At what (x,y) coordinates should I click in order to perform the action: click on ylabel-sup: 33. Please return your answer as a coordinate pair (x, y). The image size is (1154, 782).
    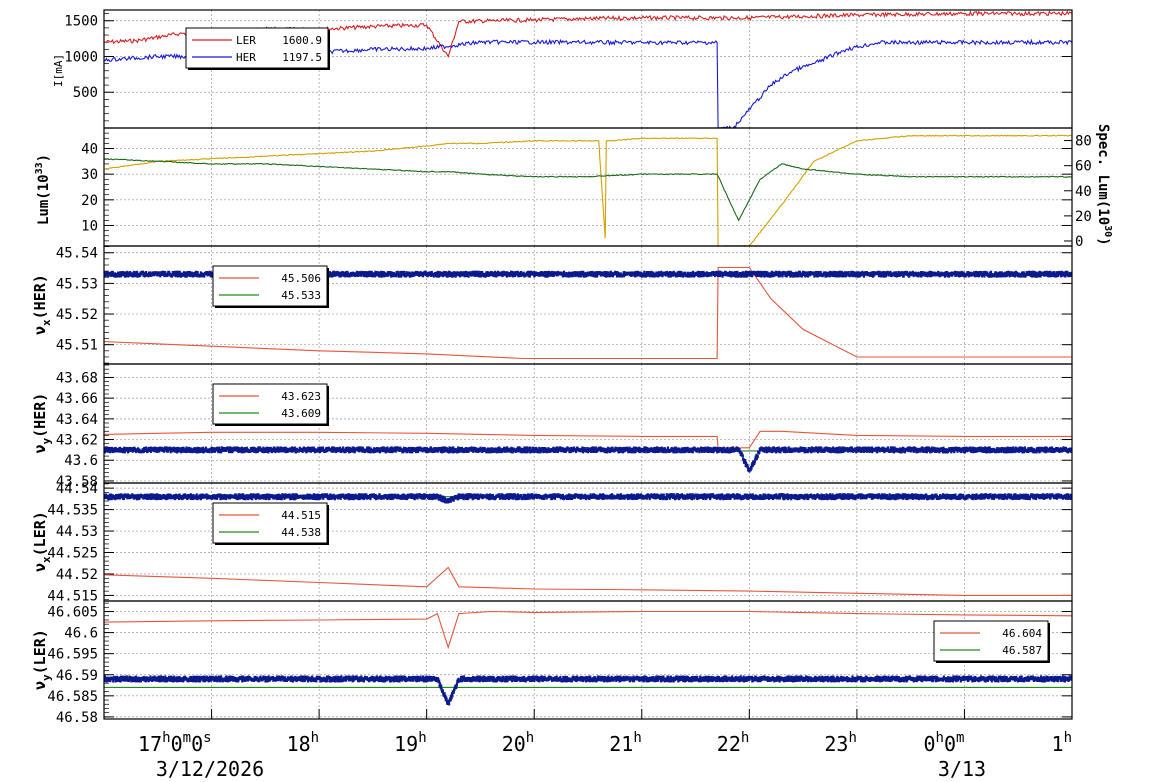
    Looking at the image, I should click on (39, 168).